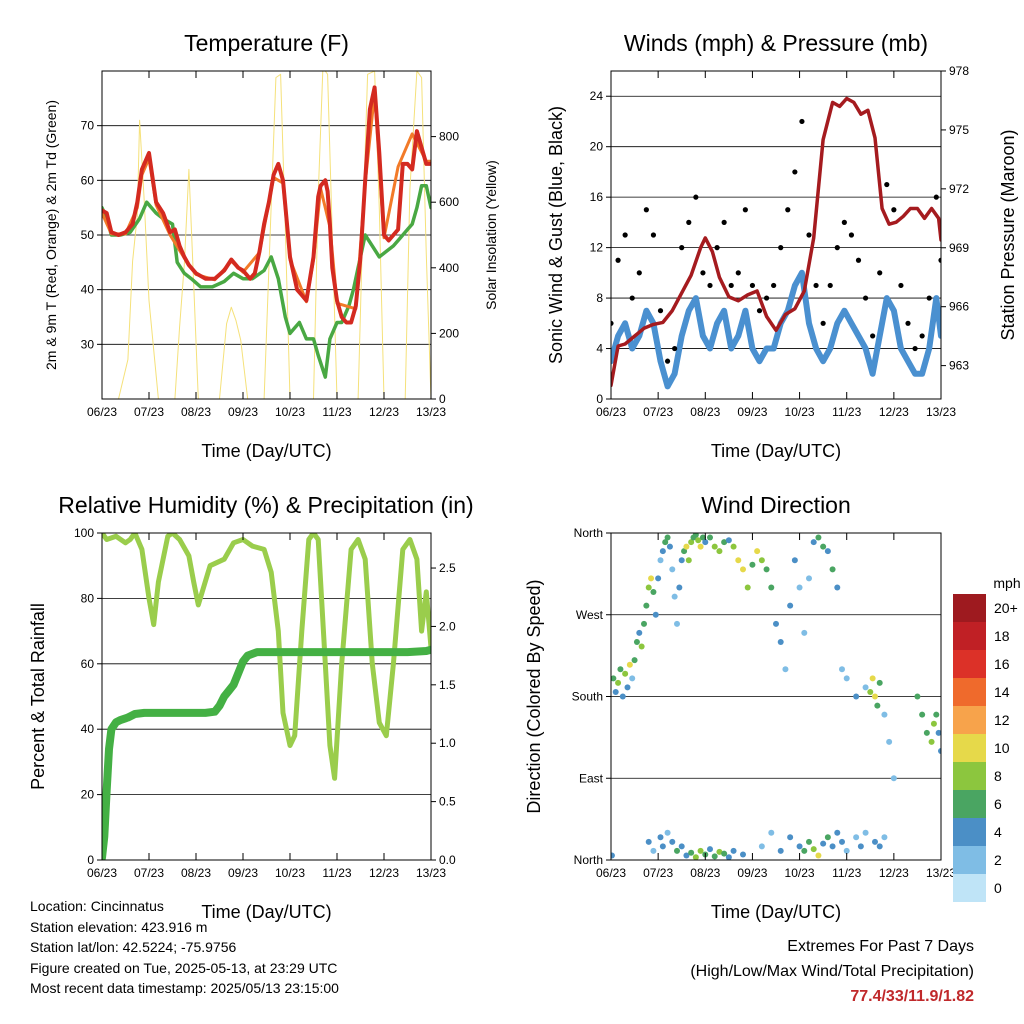 The height and width of the screenshot is (1024, 1024). What do you see at coordinates (941, 873) in the screenshot?
I see `x-tick-label: 13/23` at bounding box center [941, 873].